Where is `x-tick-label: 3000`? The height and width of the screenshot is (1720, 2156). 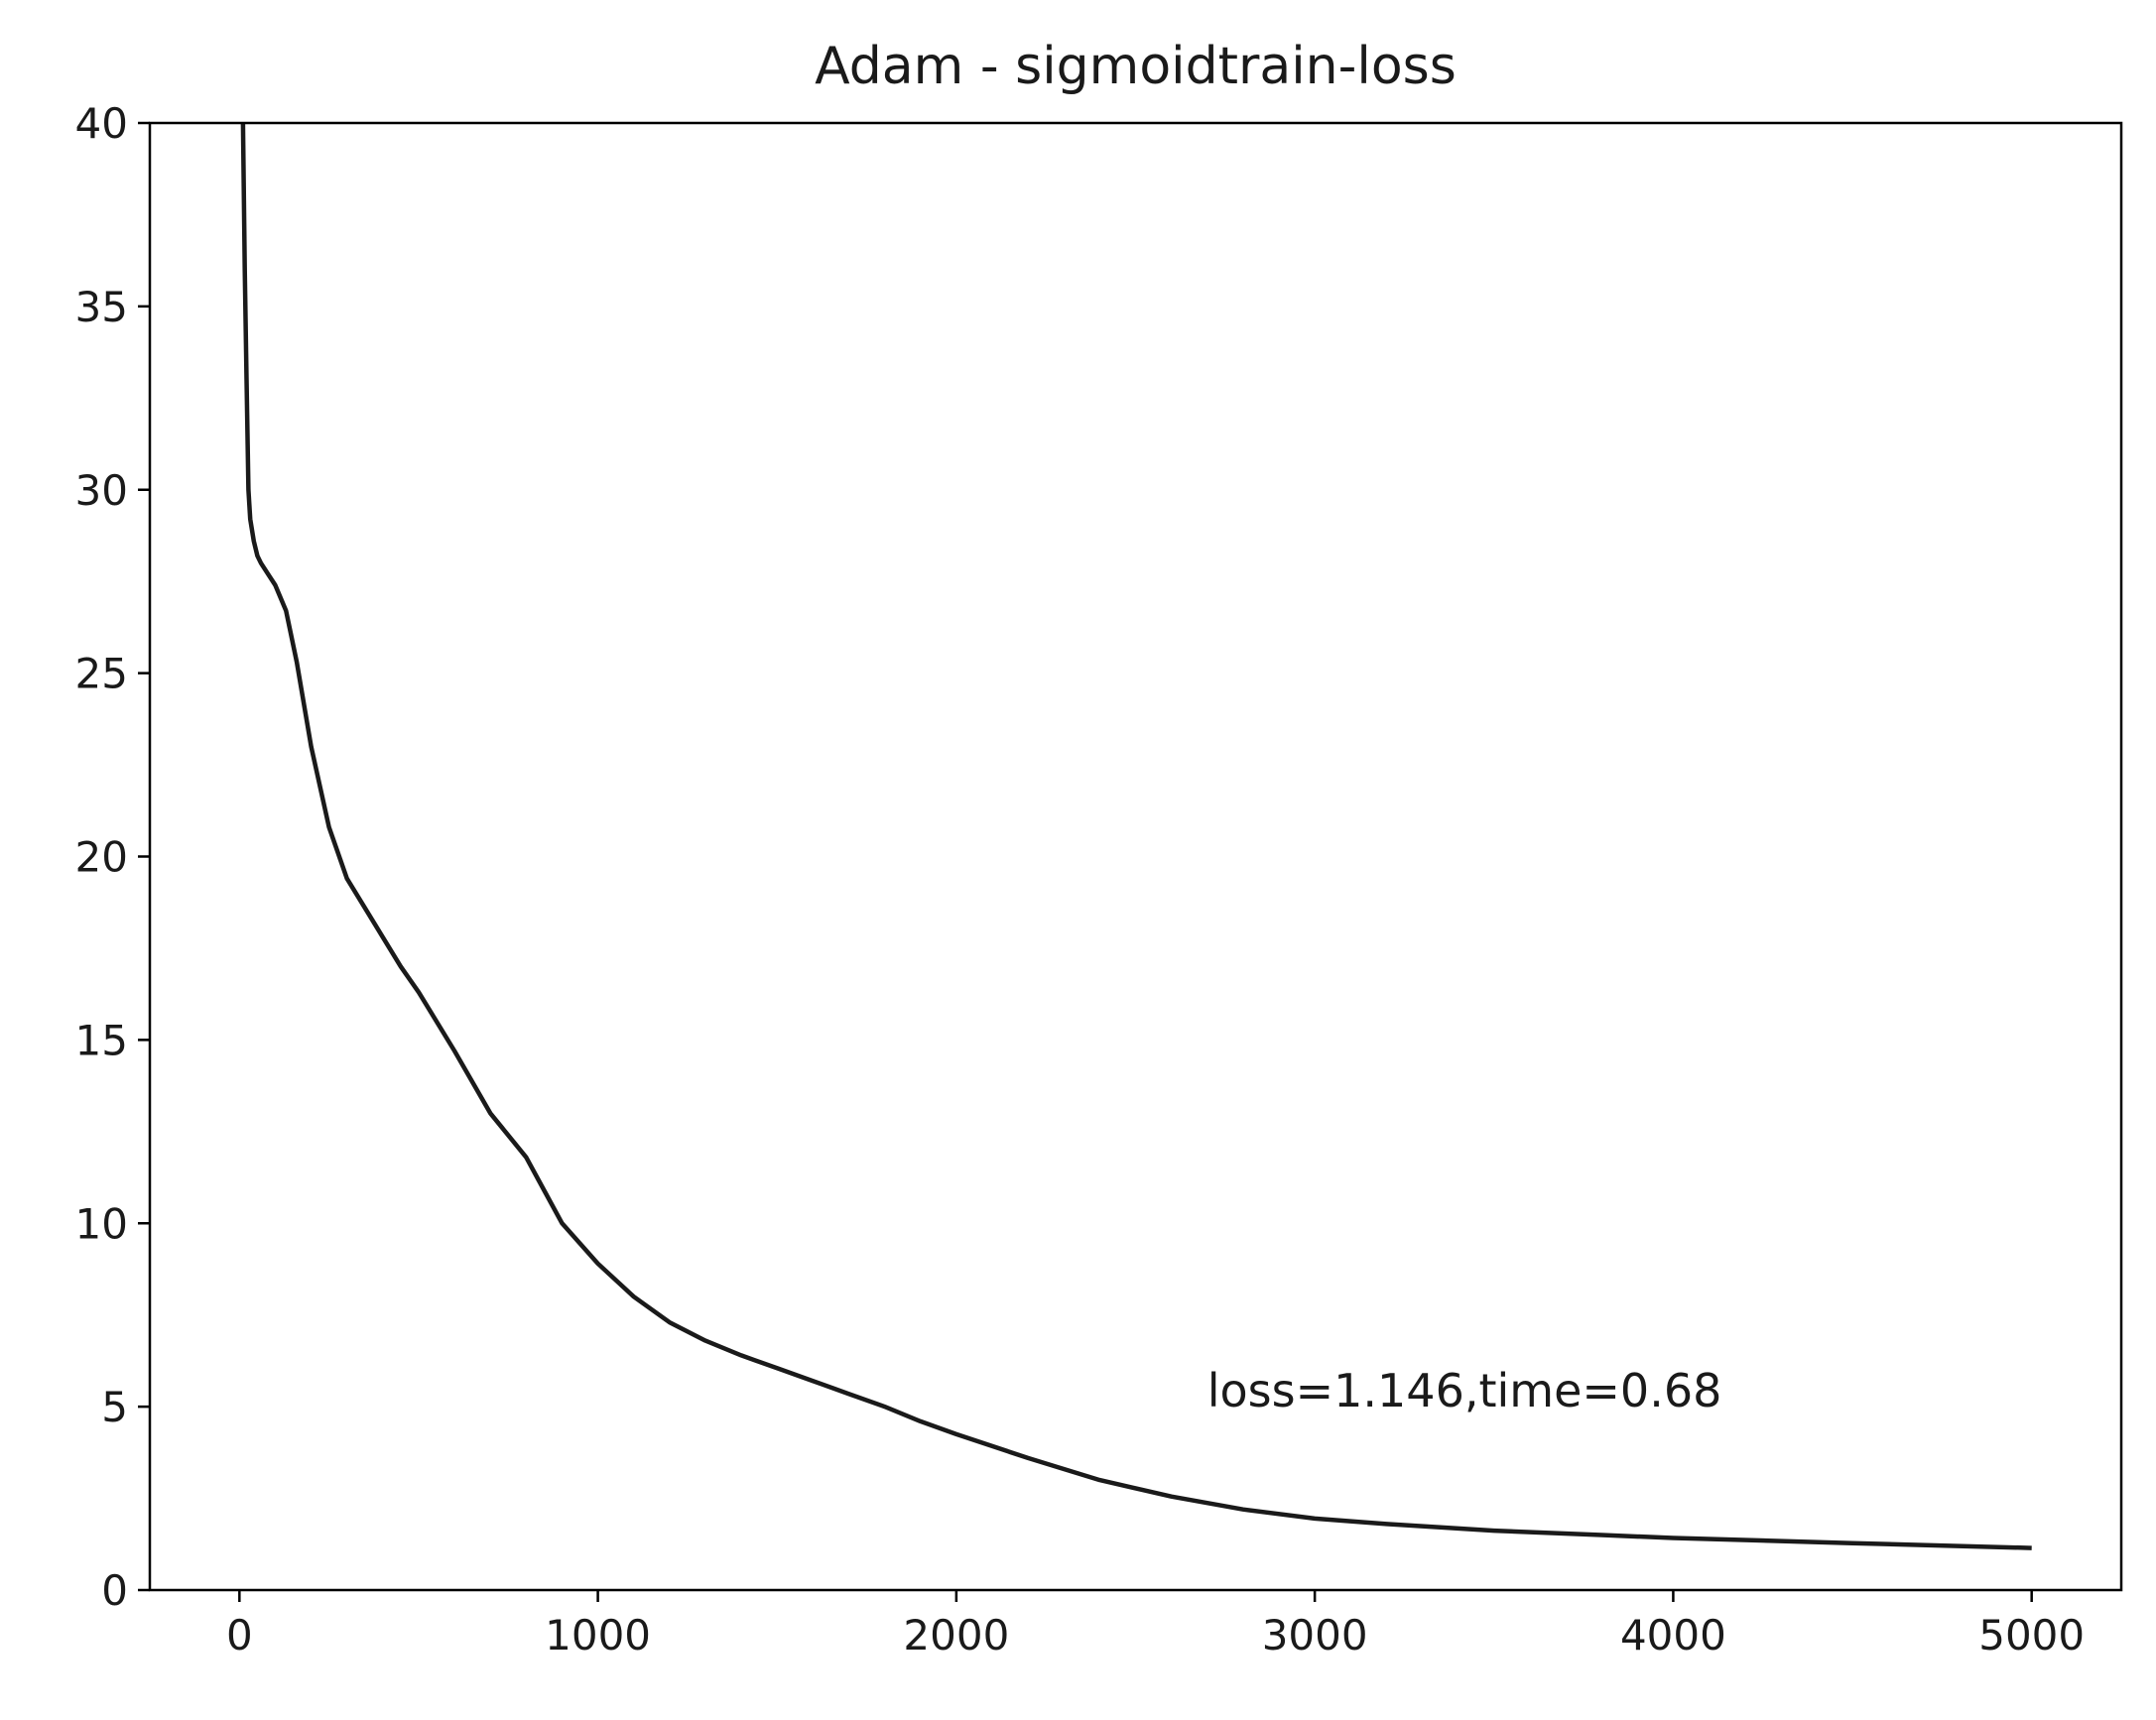 x-tick-label: 3000 is located at coordinates (1315, 1635).